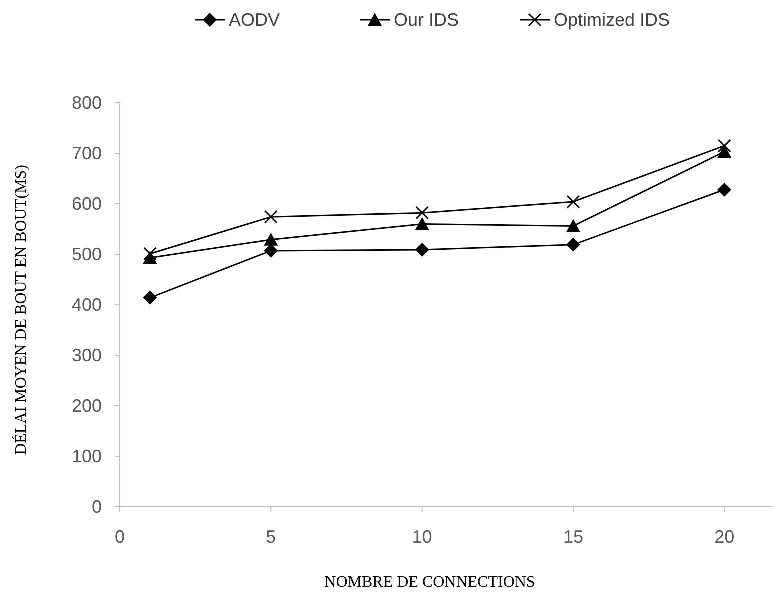  I want to click on x-tick-label: 20, so click(724, 537).